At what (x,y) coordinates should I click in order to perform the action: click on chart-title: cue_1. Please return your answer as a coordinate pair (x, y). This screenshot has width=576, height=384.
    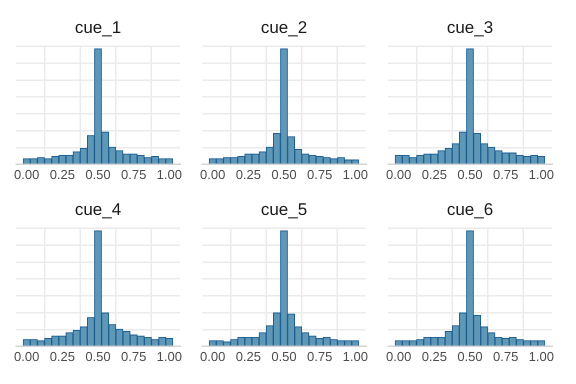
    Looking at the image, I should click on (98, 27).